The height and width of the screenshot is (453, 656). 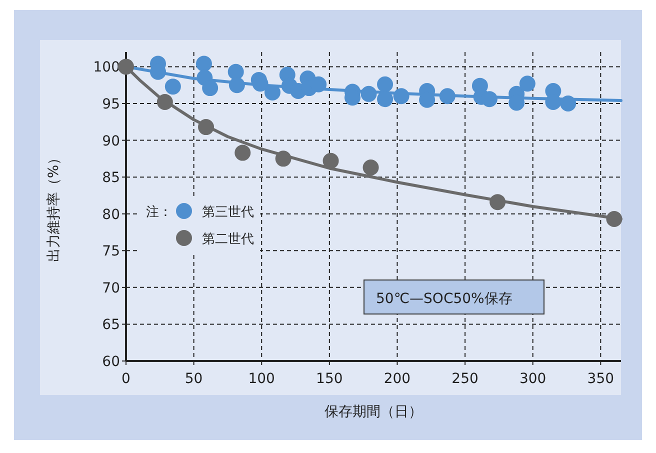 What do you see at coordinates (111, 325) in the screenshot?
I see `y-tick-label: 65` at bounding box center [111, 325].